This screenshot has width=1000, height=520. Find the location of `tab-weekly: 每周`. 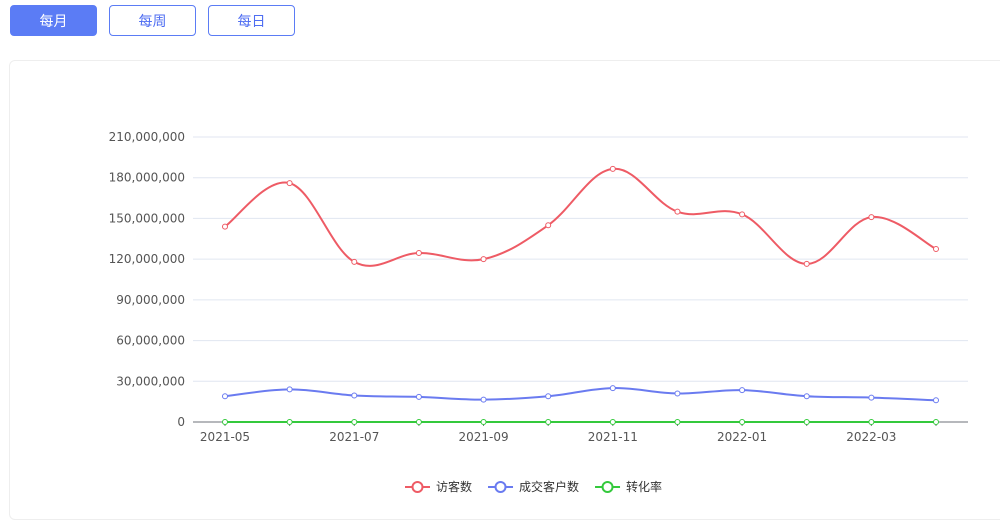

tab-weekly: 每周 is located at coordinates (152, 20).